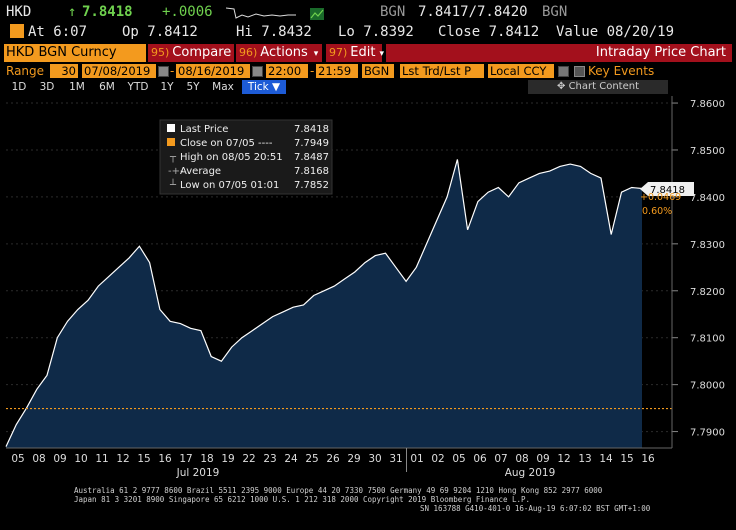 The width and height of the screenshot is (736, 530). What do you see at coordinates (579, 71) in the screenshot?
I see `key-events-checkbox` at bounding box center [579, 71].